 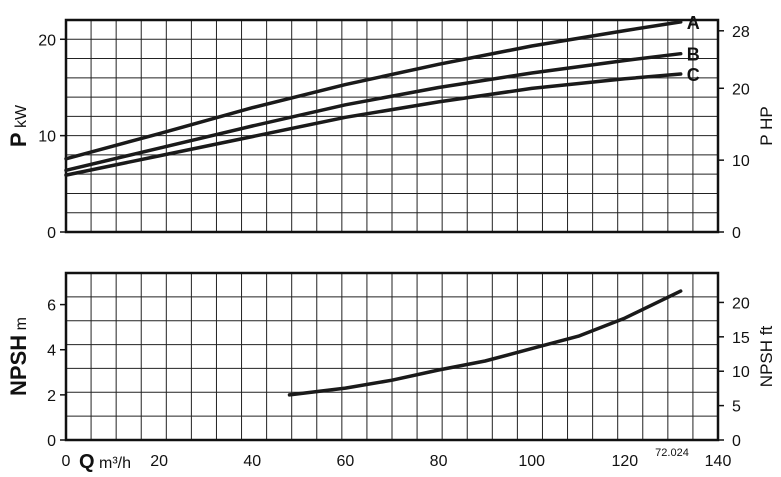 What do you see at coordinates (51, 396) in the screenshot?
I see `npsh-left-tick-label: 2` at bounding box center [51, 396].